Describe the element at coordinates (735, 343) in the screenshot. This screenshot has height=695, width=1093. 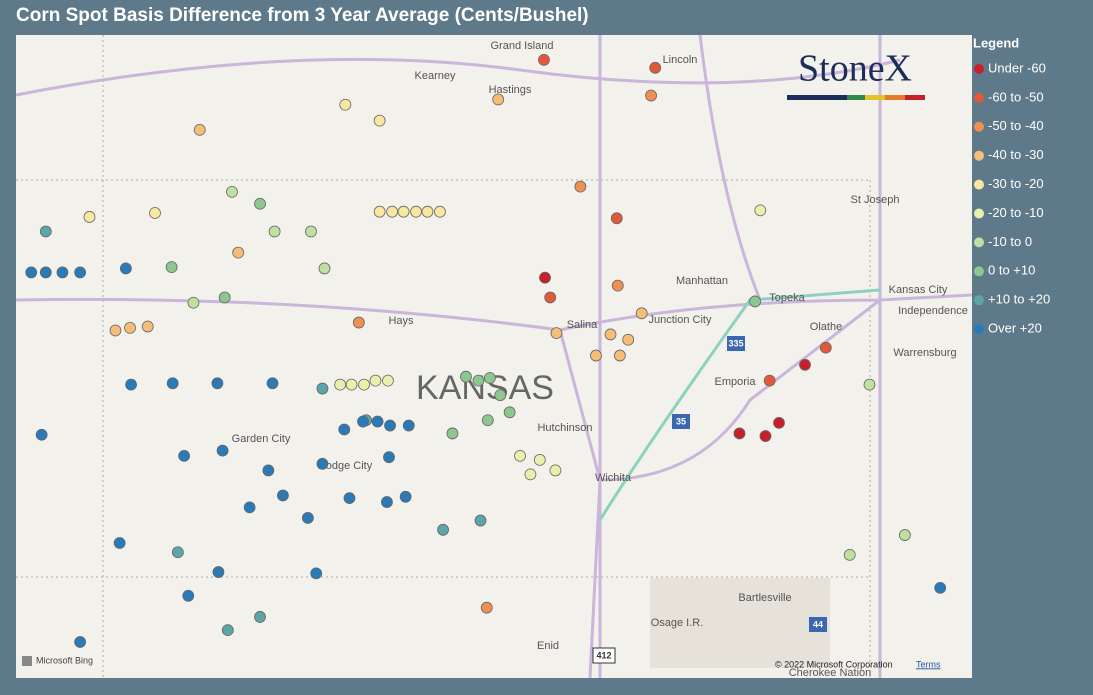
I see `shield-label: 335` at that location.